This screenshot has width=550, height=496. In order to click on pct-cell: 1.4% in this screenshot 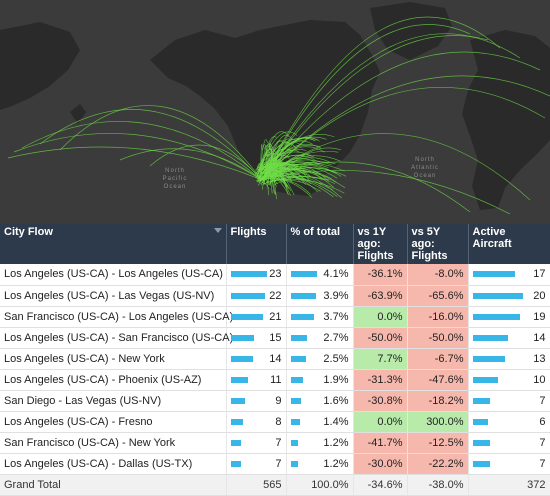, I will do `click(319, 421)`.